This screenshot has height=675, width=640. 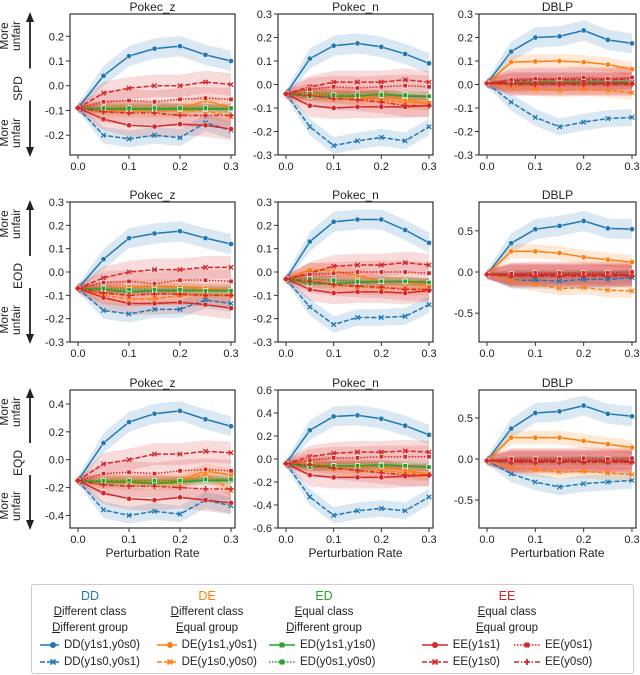 What do you see at coordinates (56, 62) in the screenshot?
I see `y-tick-label: 0.1` at bounding box center [56, 62].